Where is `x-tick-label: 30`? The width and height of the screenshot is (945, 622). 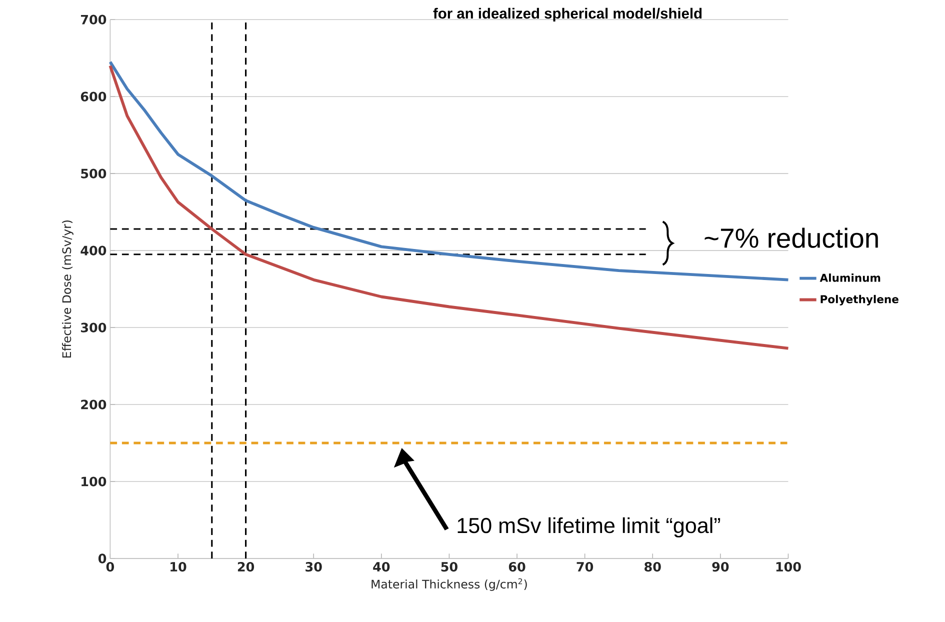
x-tick-label: 30 is located at coordinates (314, 567).